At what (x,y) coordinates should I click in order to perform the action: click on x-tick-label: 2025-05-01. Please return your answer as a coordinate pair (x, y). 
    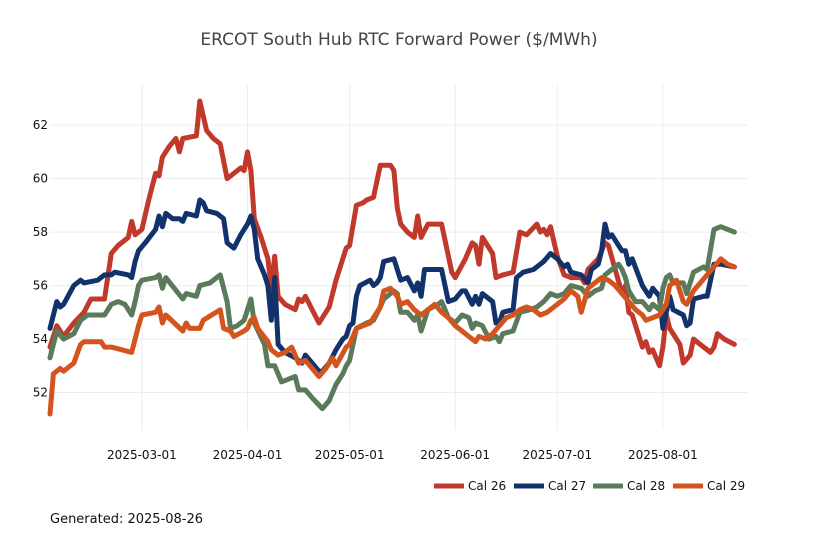
    Looking at the image, I should click on (350, 455).